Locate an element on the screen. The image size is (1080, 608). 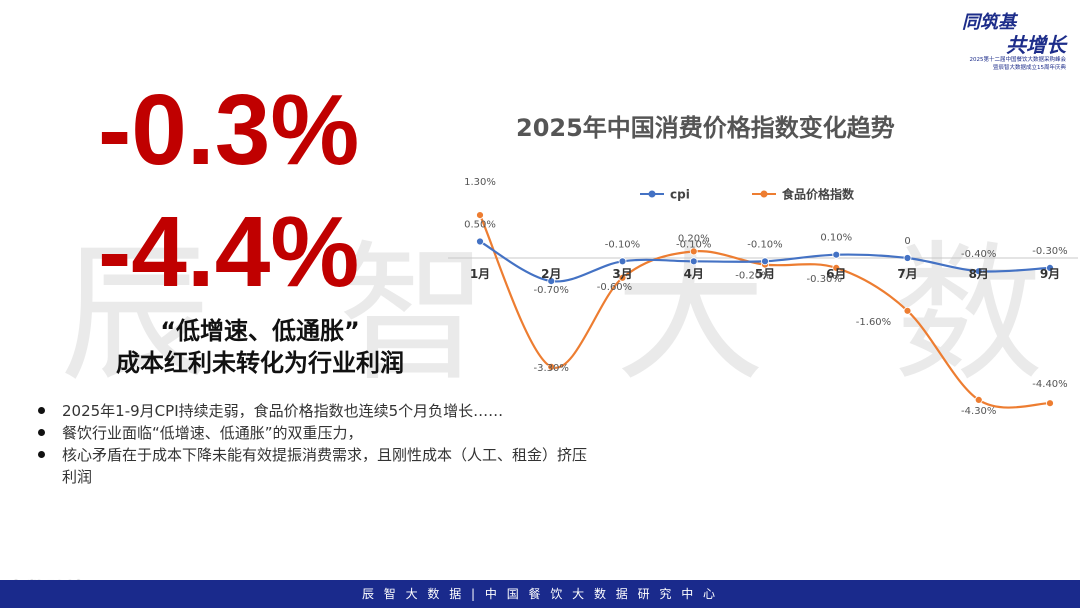
category-label: 6月 is located at coordinates (836, 274).